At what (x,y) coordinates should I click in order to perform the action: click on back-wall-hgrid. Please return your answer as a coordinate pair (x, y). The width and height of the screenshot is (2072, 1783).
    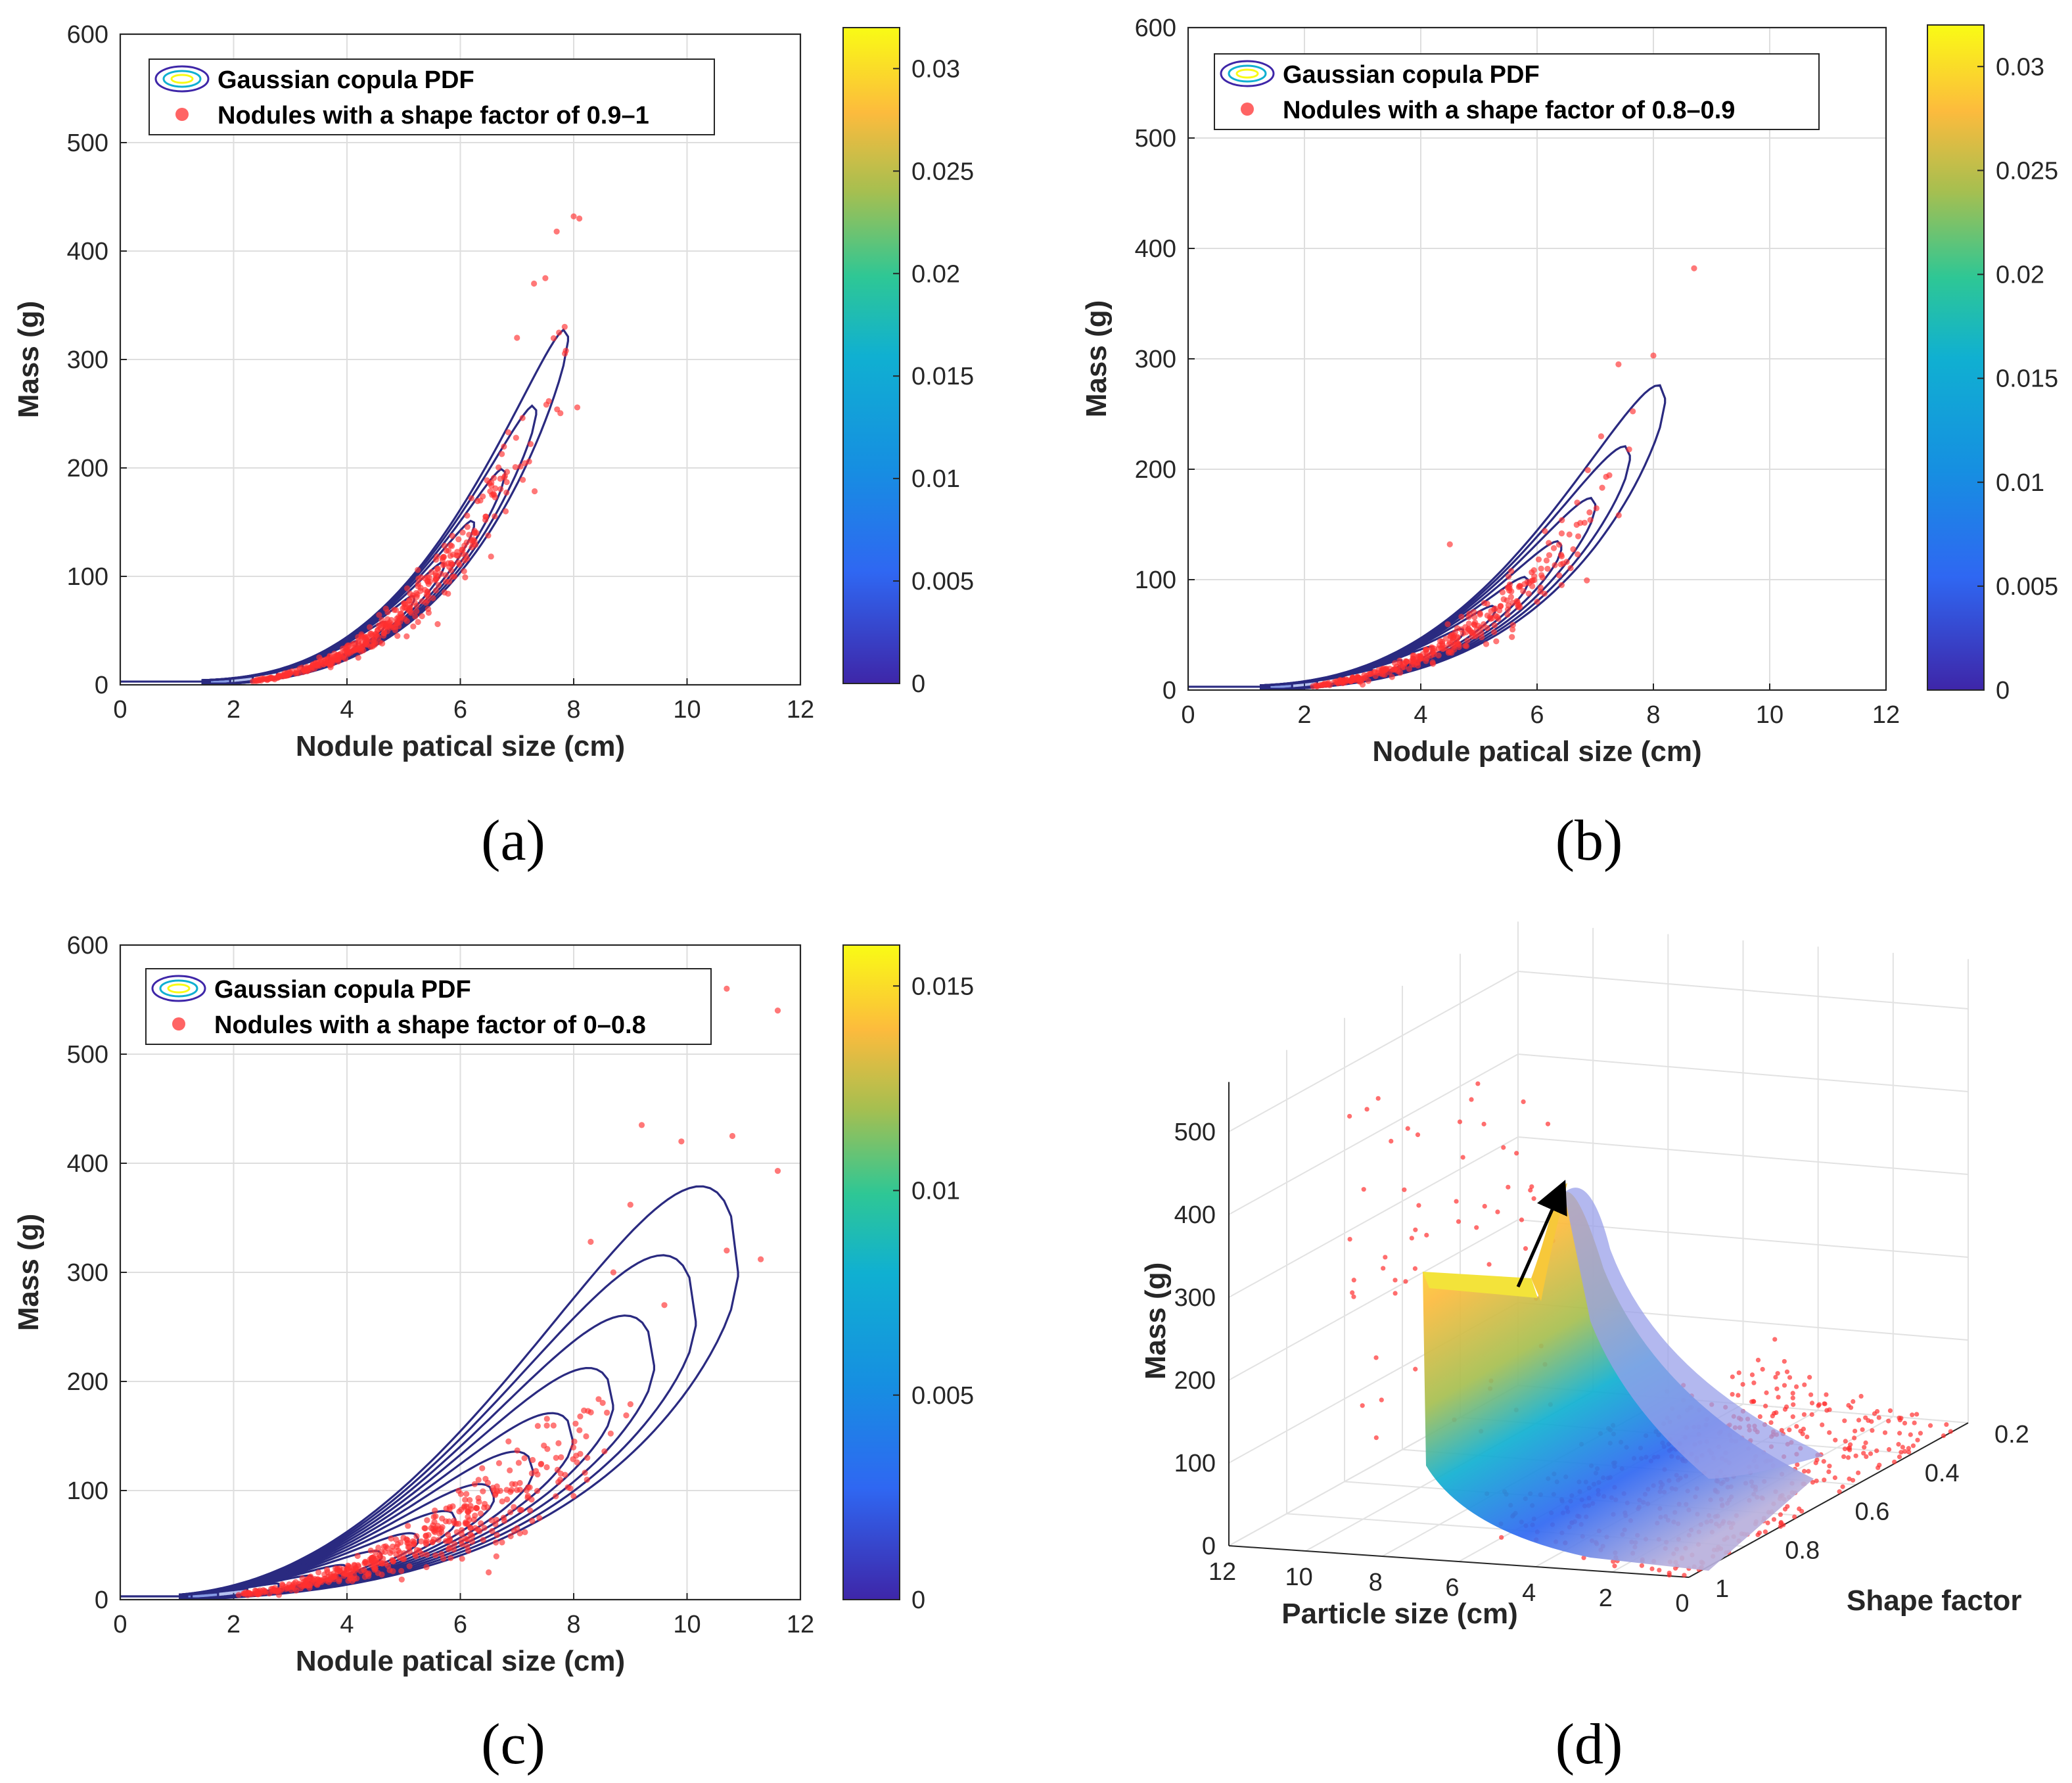
    Looking at the image, I should click on (1743, 1155).